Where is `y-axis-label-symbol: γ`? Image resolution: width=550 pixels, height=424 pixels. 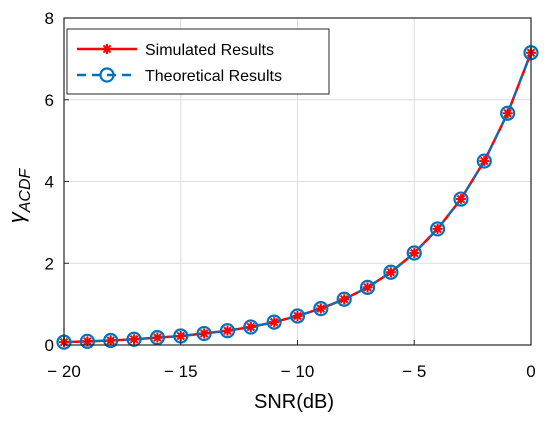
y-axis-label-symbol: γ is located at coordinates (16, 216).